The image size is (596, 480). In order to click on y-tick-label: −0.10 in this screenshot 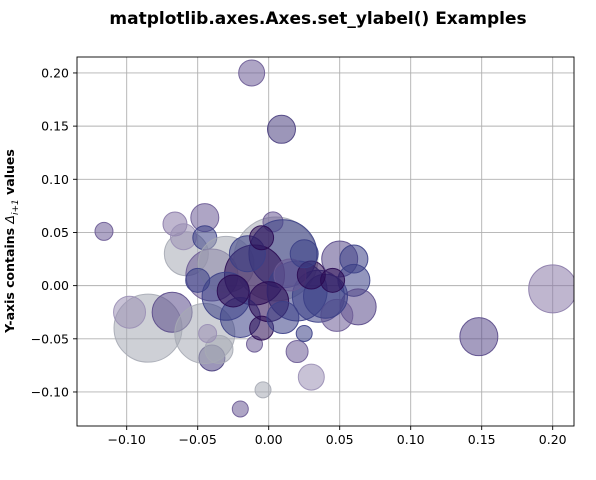, I will do `click(50, 391)`.